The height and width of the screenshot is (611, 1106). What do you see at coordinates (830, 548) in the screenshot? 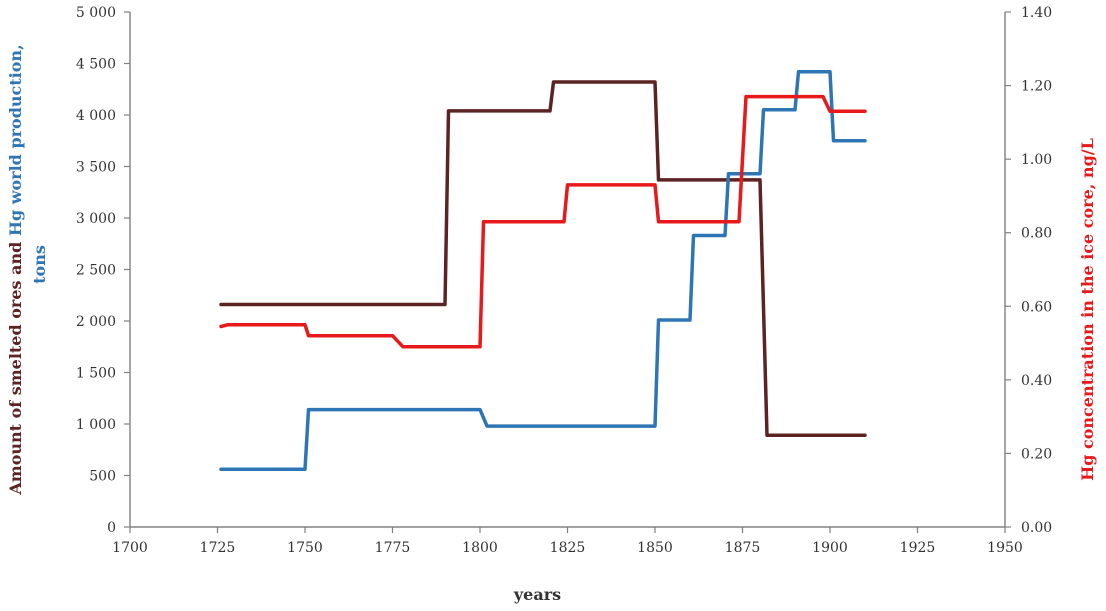
I see `x-tick-label: 1900` at bounding box center [830, 548].